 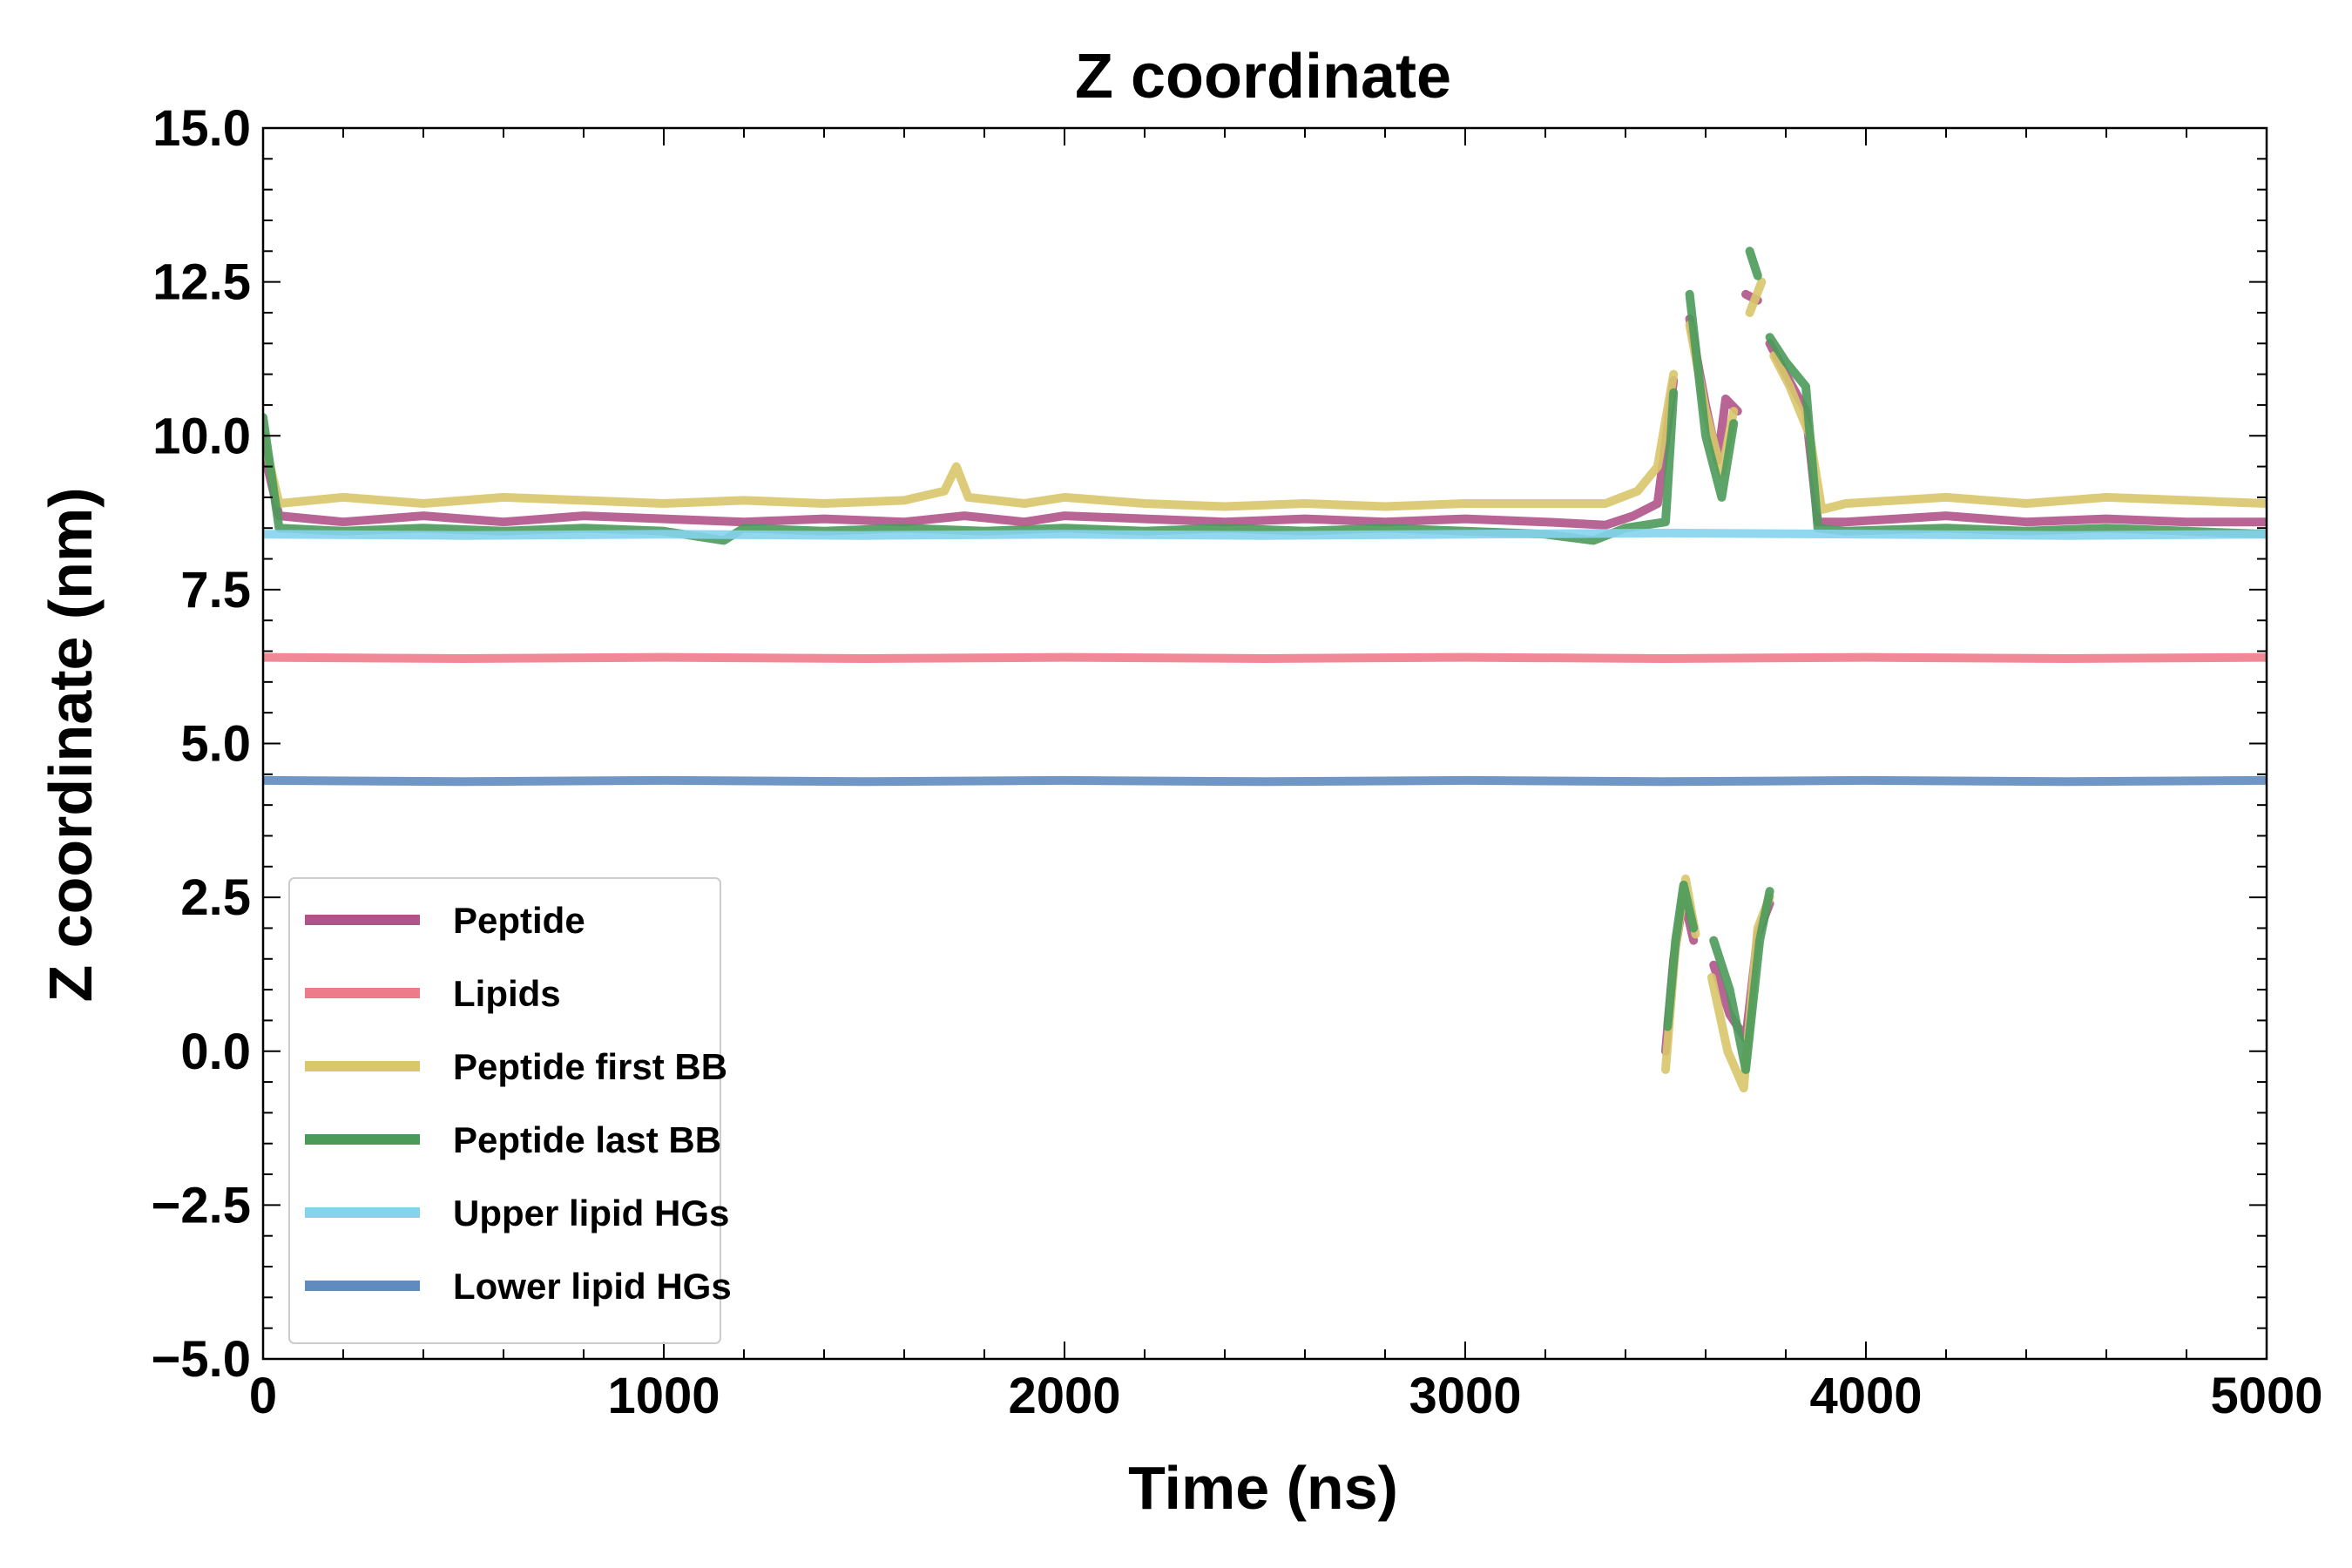 What do you see at coordinates (592, 1286) in the screenshot?
I see `legend-label: Lower lipid HGs` at bounding box center [592, 1286].